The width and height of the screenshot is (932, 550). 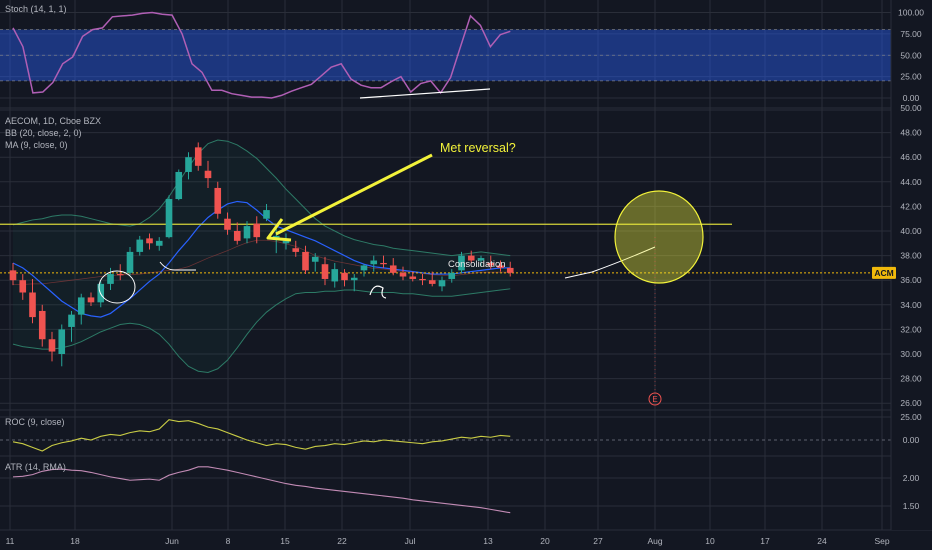 What do you see at coordinates (261, 55) in the screenshot?
I see `stoch-series-line` at bounding box center [261, 55].